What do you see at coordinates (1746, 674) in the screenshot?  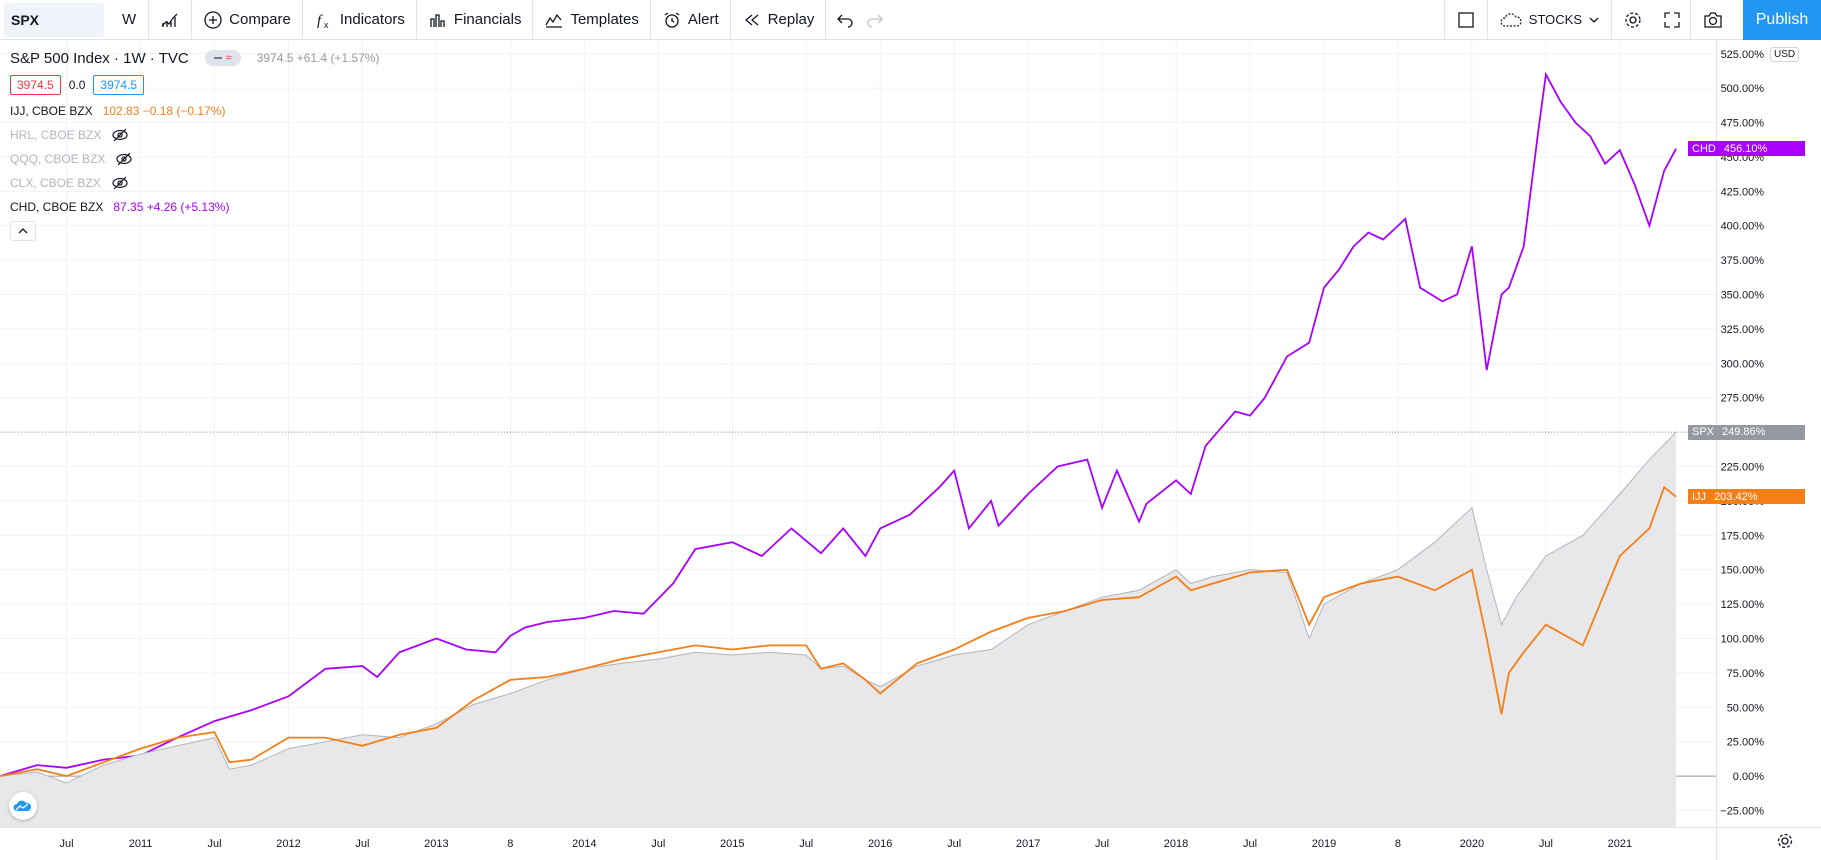 I see `price-axis-label: 75.00%` at bounding box center [1746, 674].